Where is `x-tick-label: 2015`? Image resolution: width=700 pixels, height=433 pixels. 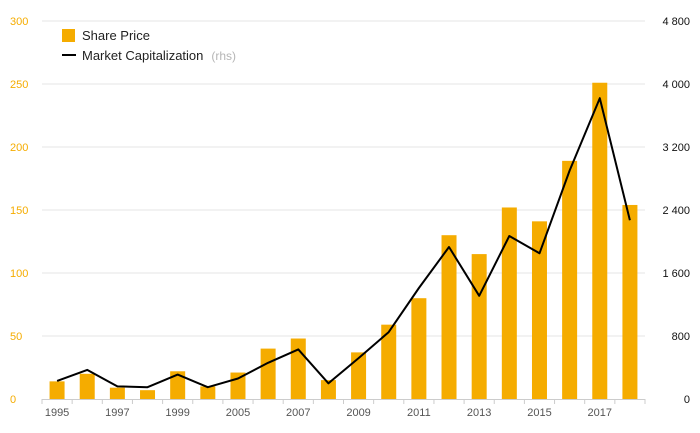 x-tick-label: 2015 is located at coordinates (539, 413).